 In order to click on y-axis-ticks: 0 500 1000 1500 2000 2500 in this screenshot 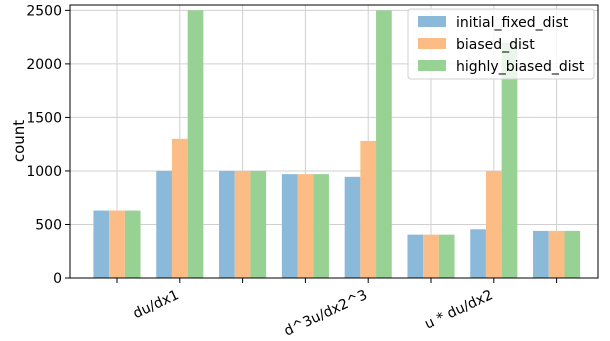, I will do `click(48, 145)`.